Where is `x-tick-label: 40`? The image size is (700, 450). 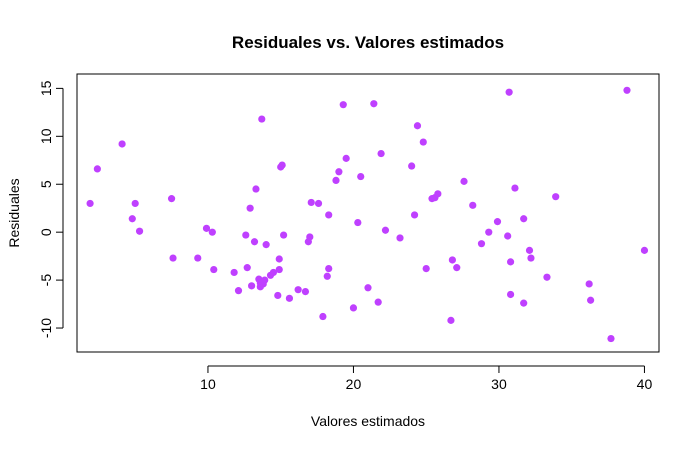
x-tick-label: 40 is located at coordinates (645, 384).